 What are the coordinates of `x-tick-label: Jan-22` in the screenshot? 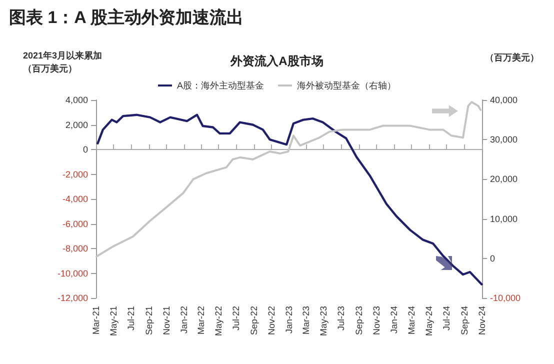 It's located at (184, 320).